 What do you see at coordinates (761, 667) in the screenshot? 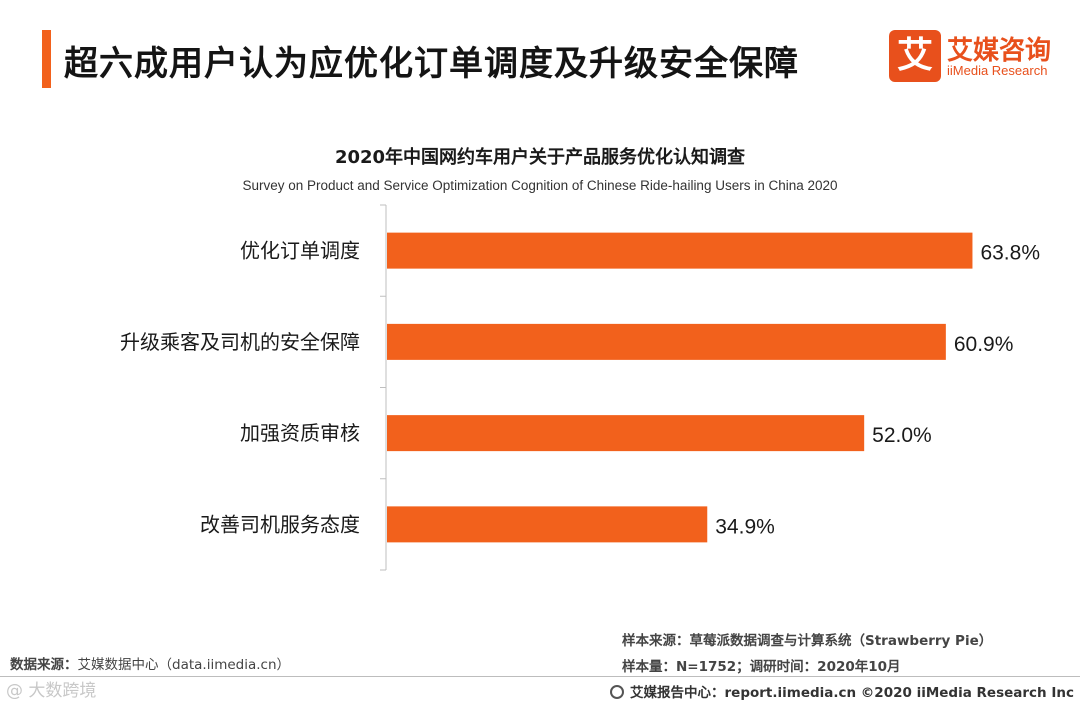
I see `sample-size-note: 样本量：N=1752；调研时间：2020年10月` at bounding box center [761, 667].